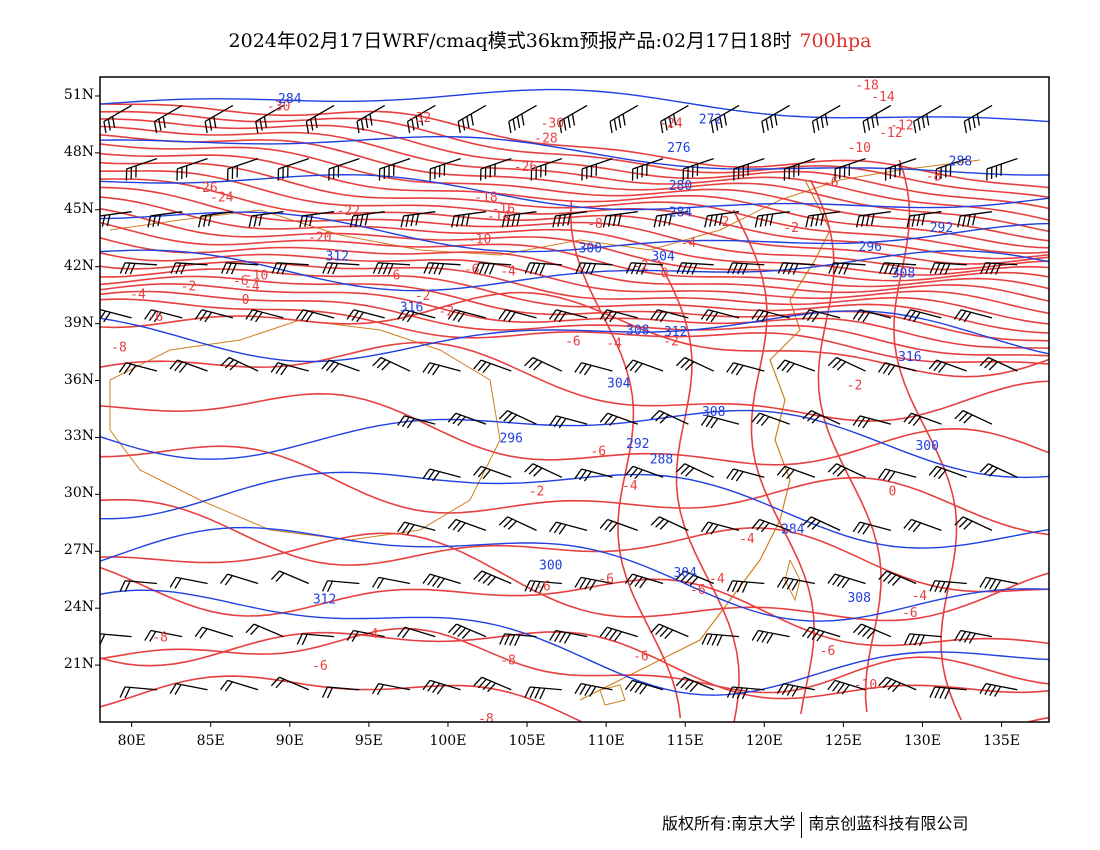 This screenshot has width=1100, height=850. I want to click on title-level: 700hpa, so click(835, 41).